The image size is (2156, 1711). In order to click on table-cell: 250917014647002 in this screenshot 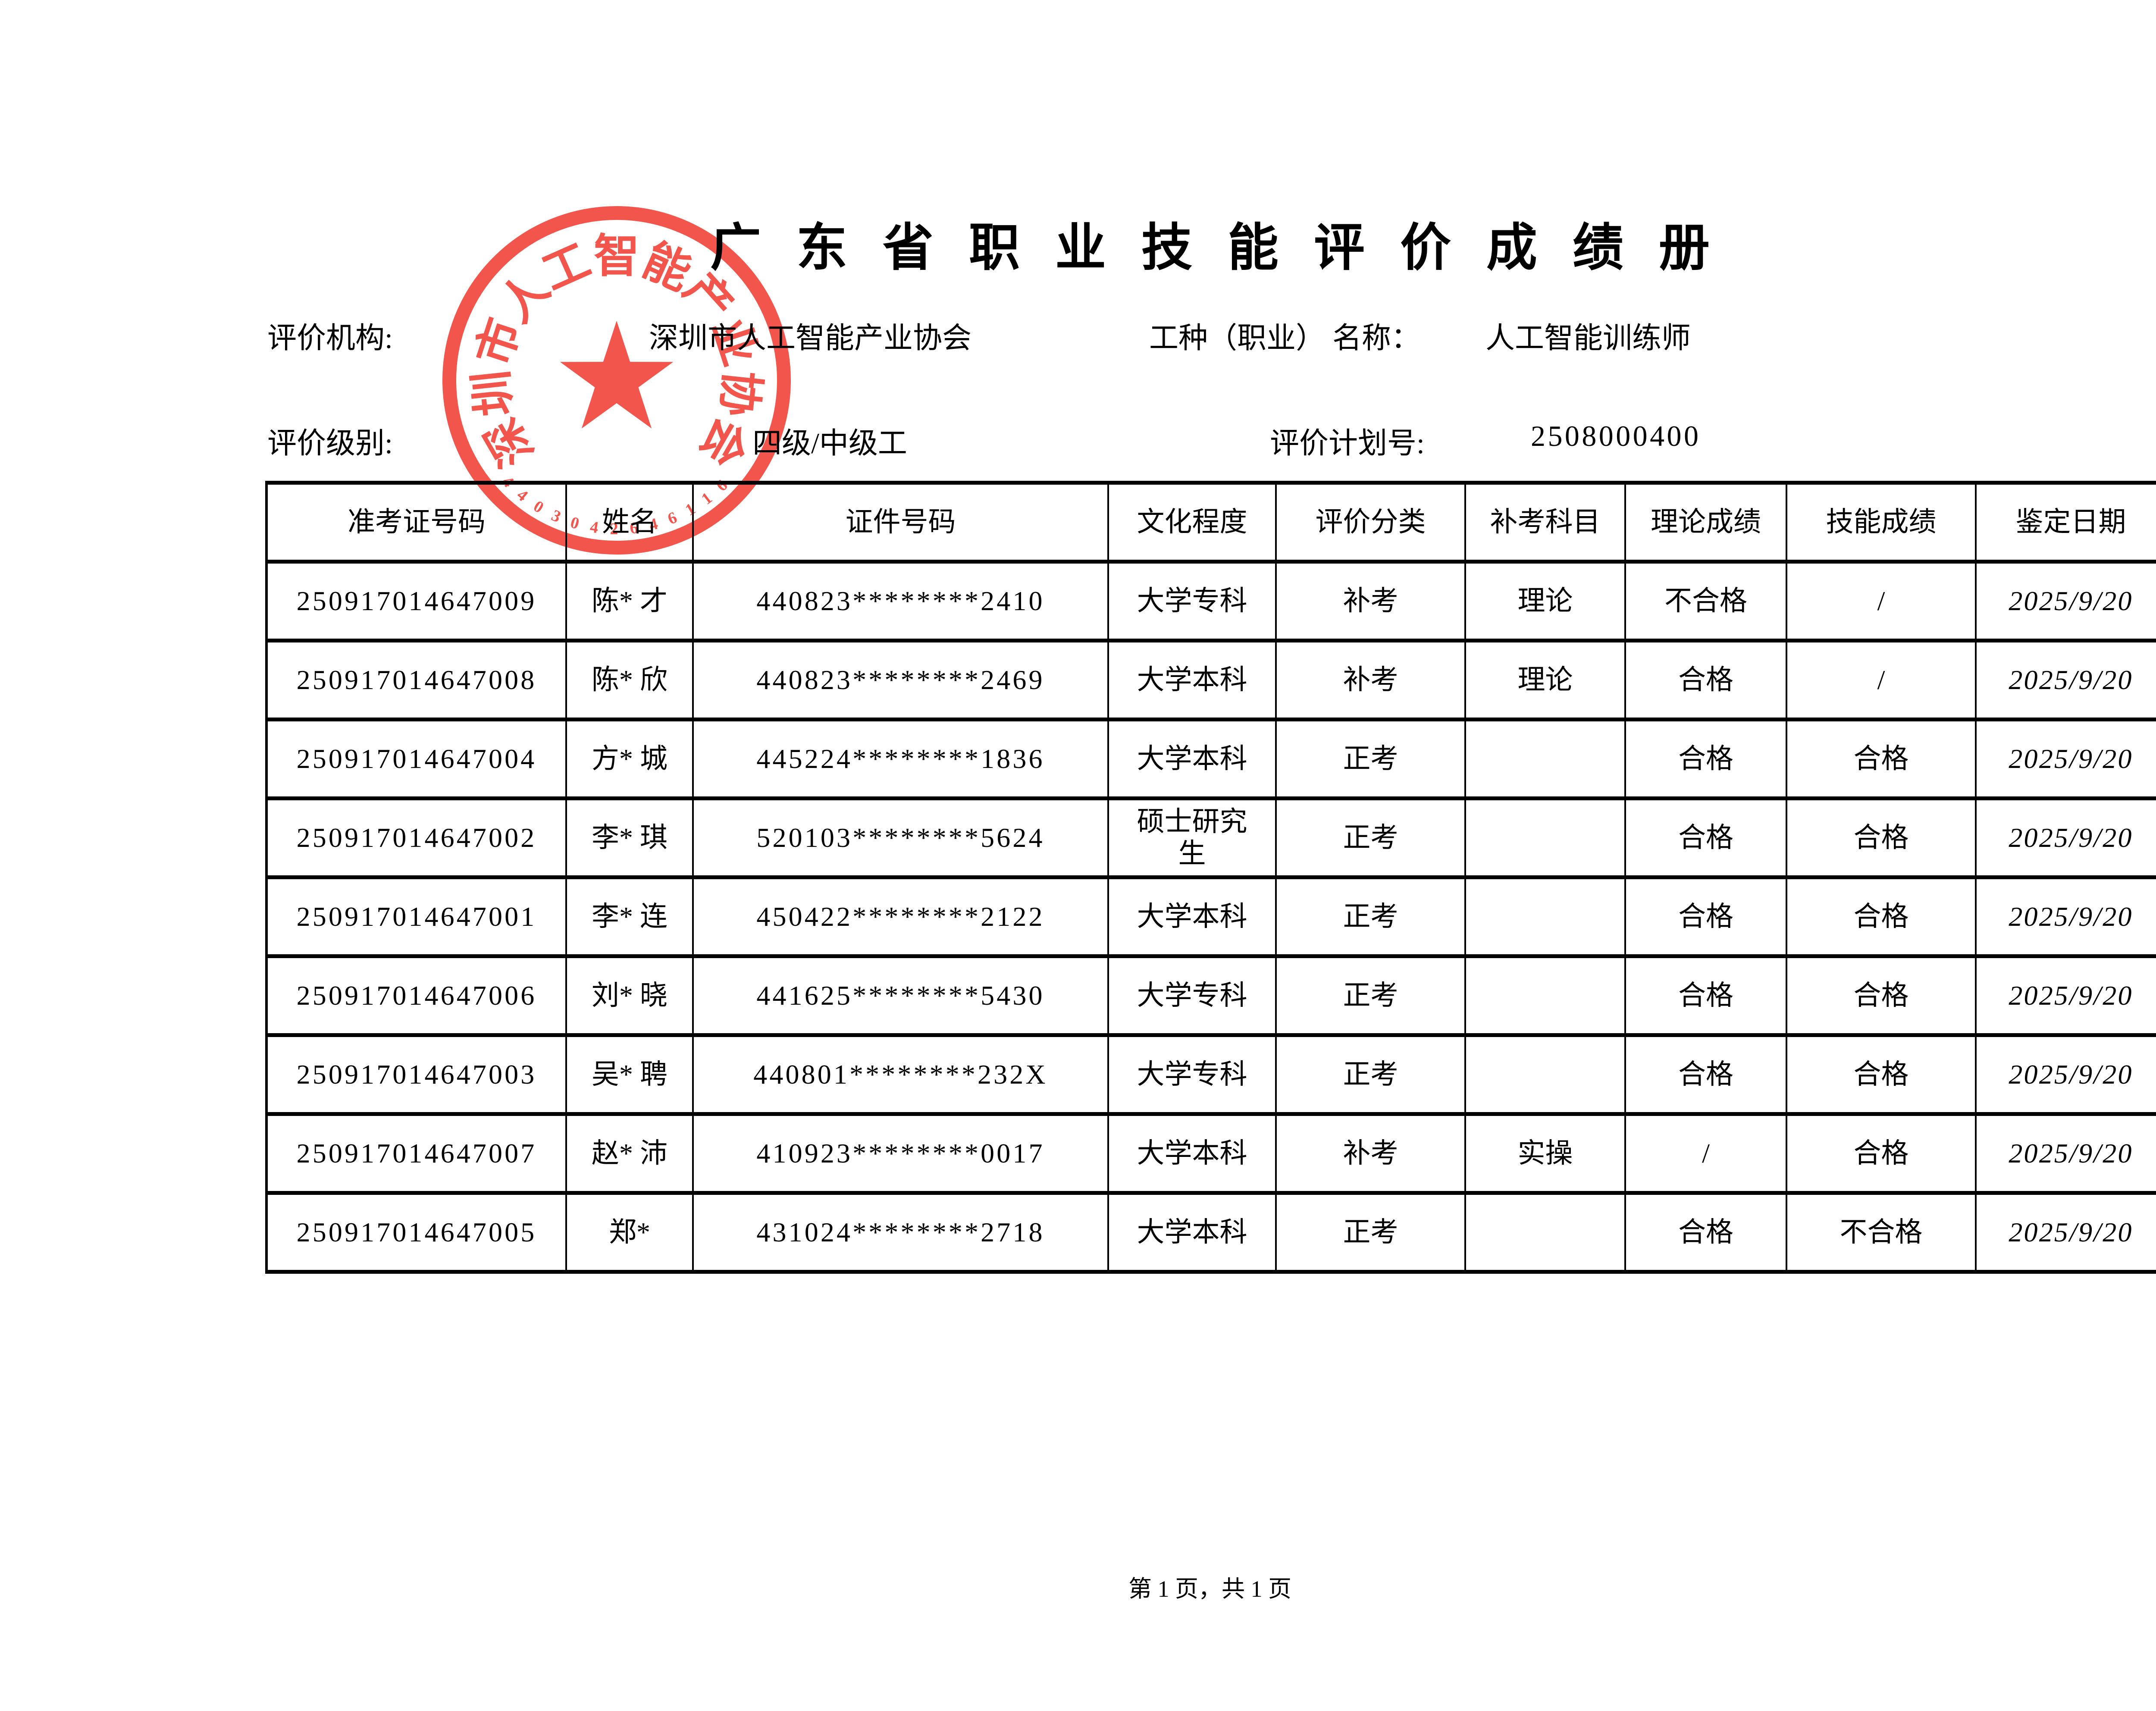, I will do `click(416, 837)`.